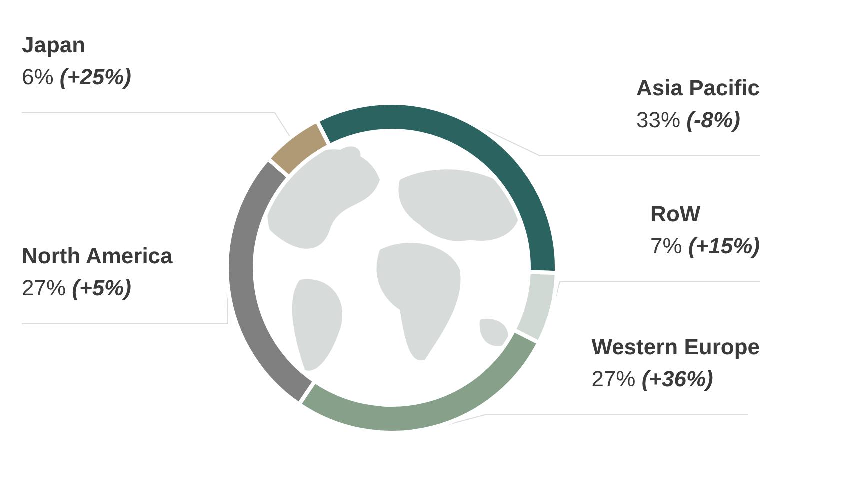  Describe the element at coordinates (54, 45) in the screenshot. I see `slice-label: Japan` at that location.